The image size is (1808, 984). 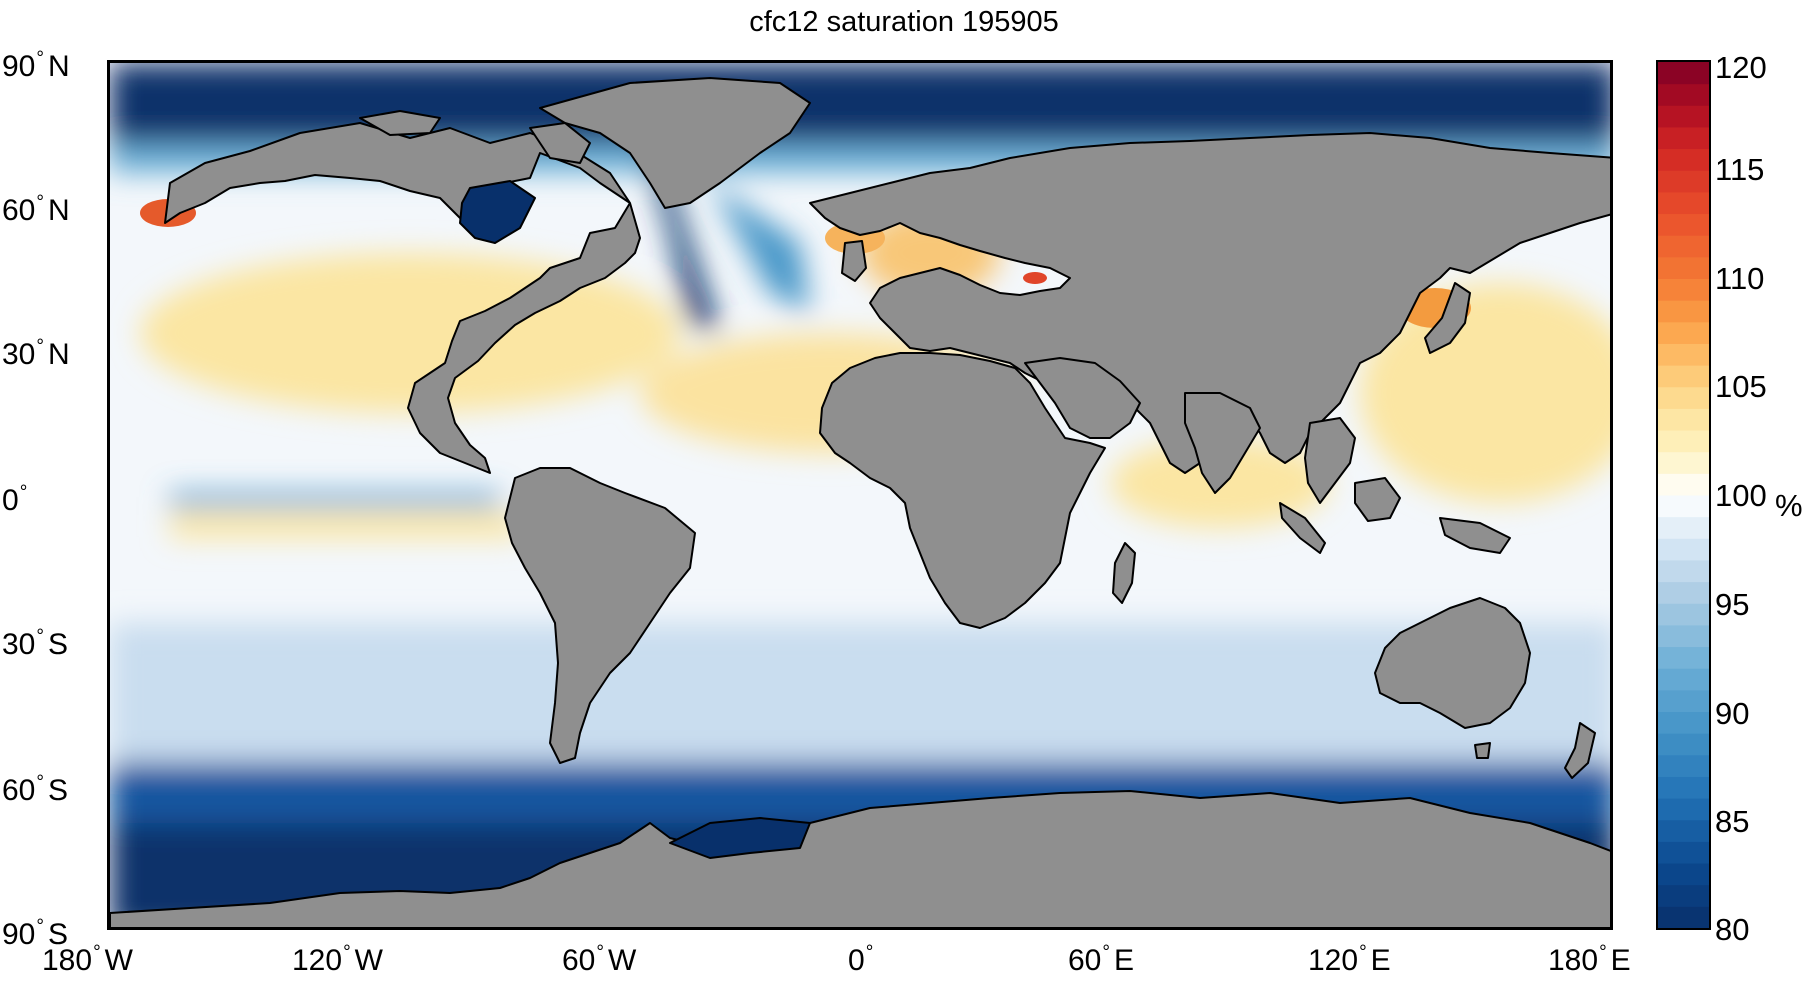 What do you see at coordinates (962, 490) in the screenshot?
I see `land-africa` at bounding box center [962, 490].